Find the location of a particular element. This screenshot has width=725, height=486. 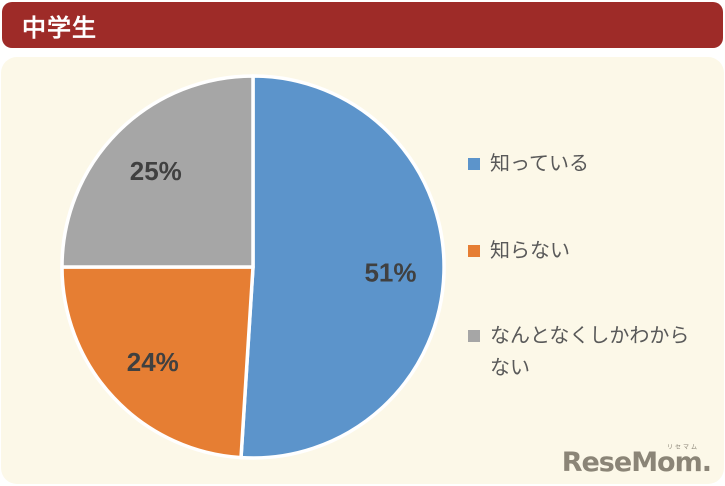

legend-label: 知っている is located at coordinates (539, 164).